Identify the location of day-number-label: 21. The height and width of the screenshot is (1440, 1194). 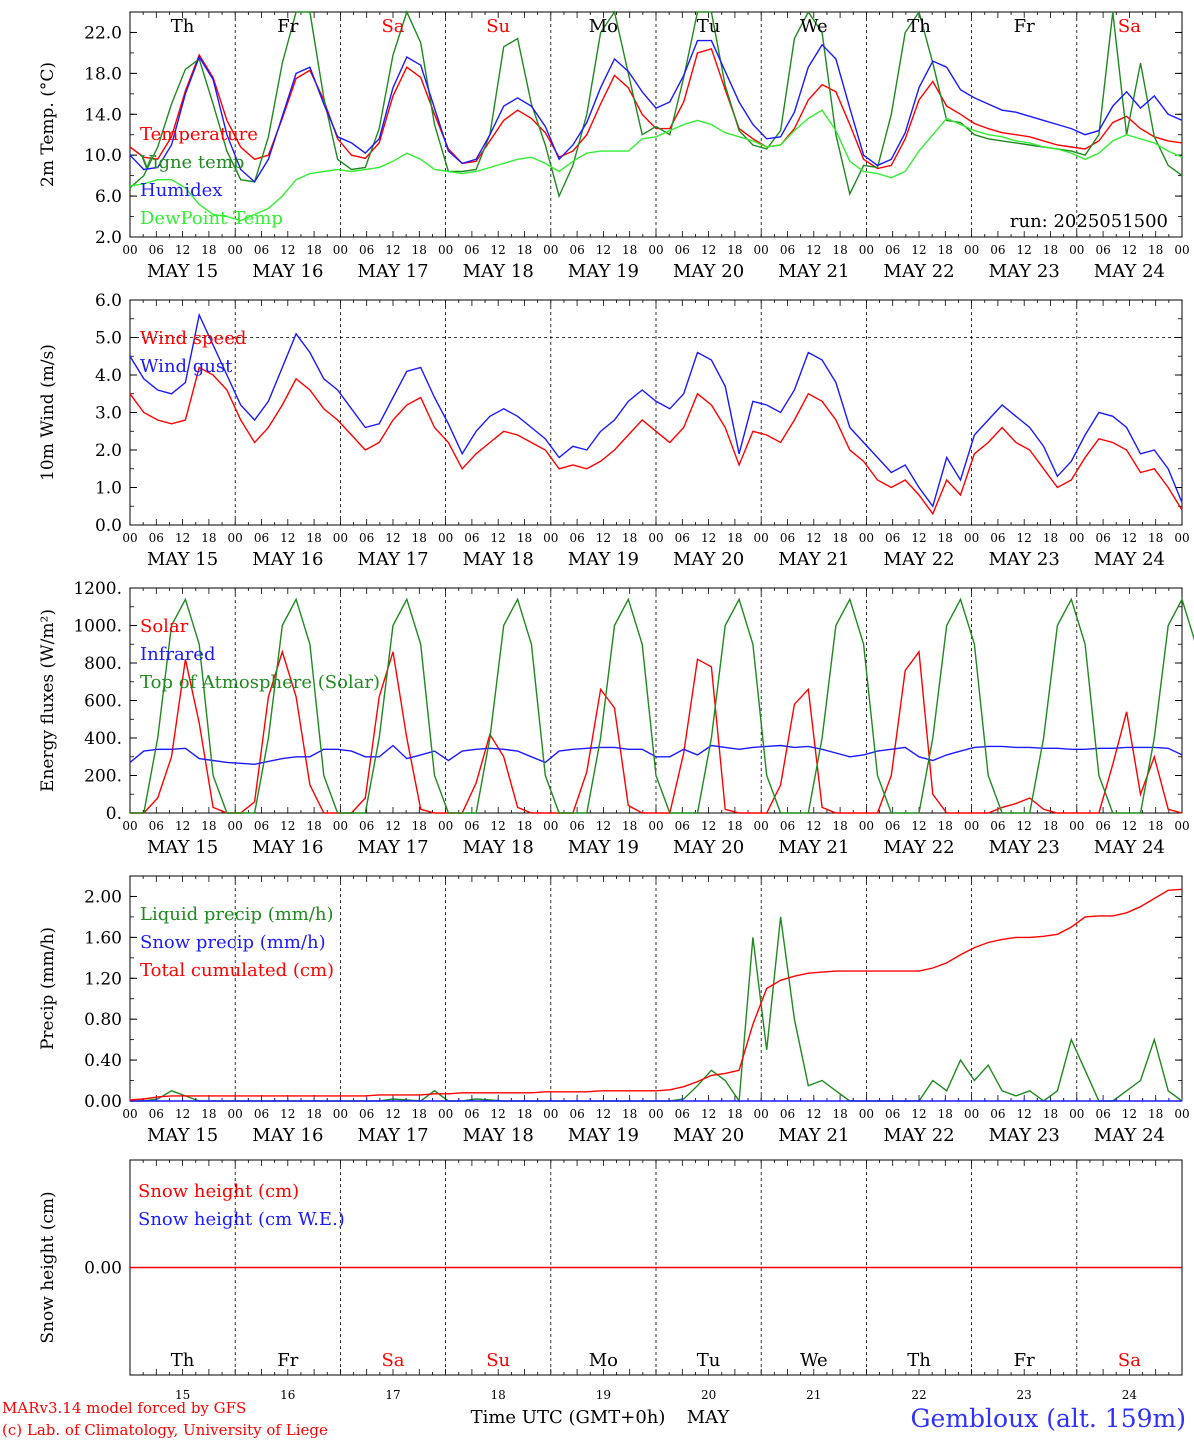
(813, 1395).